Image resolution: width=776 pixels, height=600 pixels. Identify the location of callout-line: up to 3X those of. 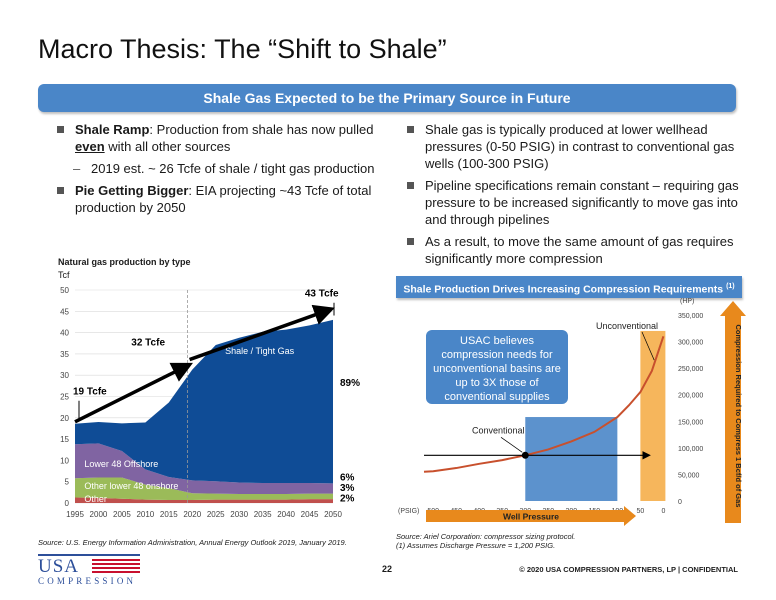
(497, 383).